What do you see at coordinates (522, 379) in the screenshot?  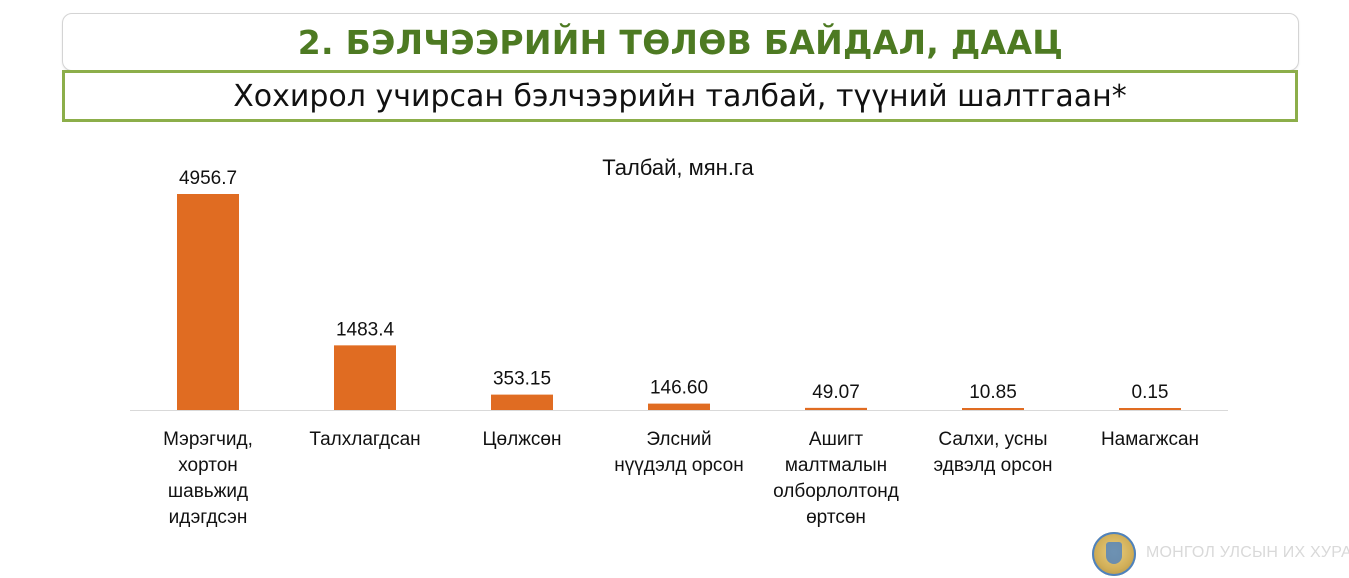 I see `value-label-3: 353.15` at bounding box center [522, 379].